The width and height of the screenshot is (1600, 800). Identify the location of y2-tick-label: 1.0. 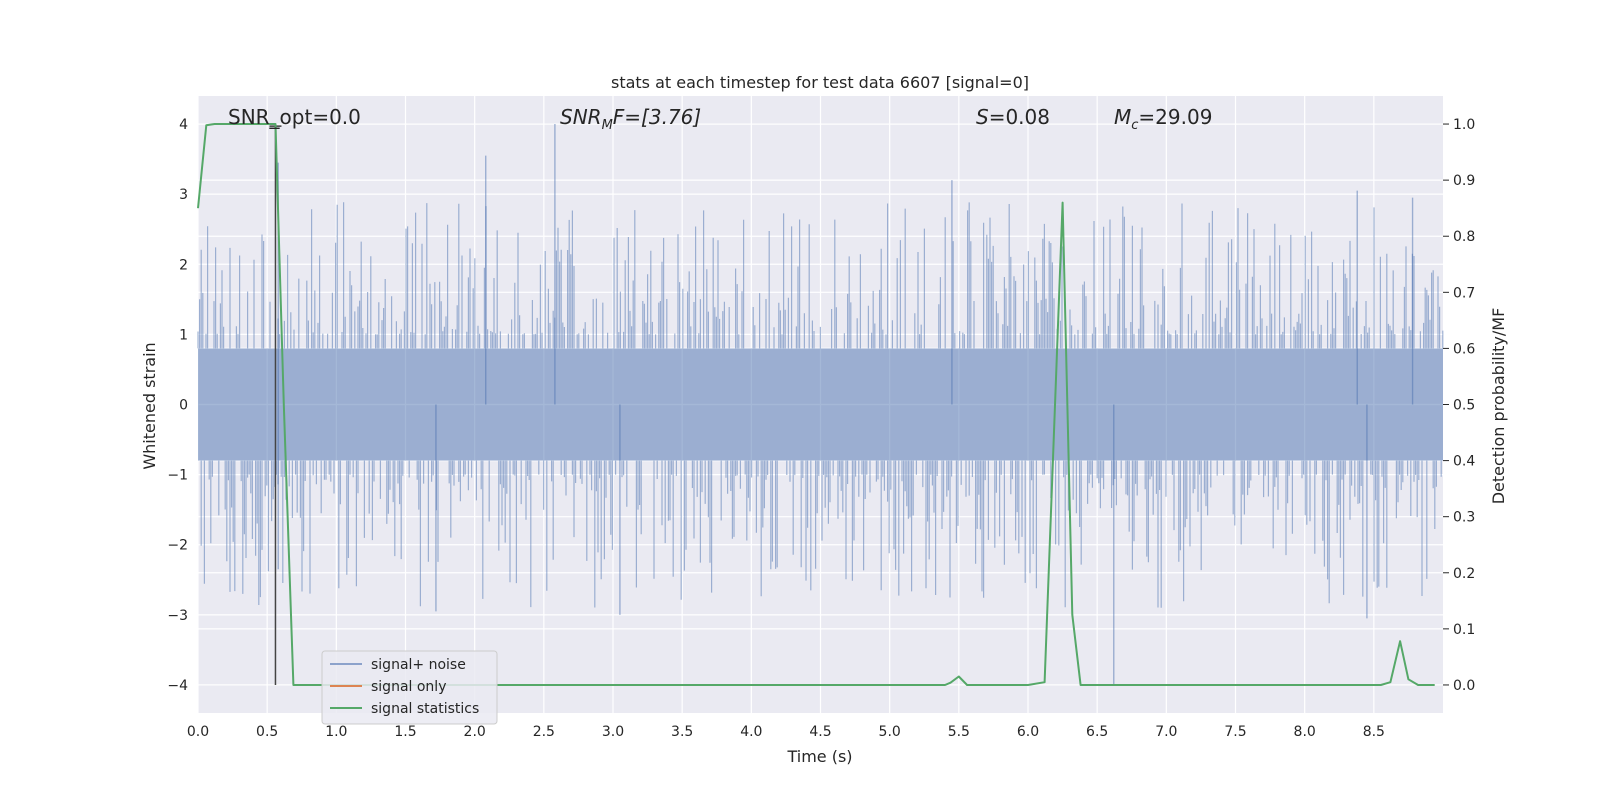
(1464, 125).